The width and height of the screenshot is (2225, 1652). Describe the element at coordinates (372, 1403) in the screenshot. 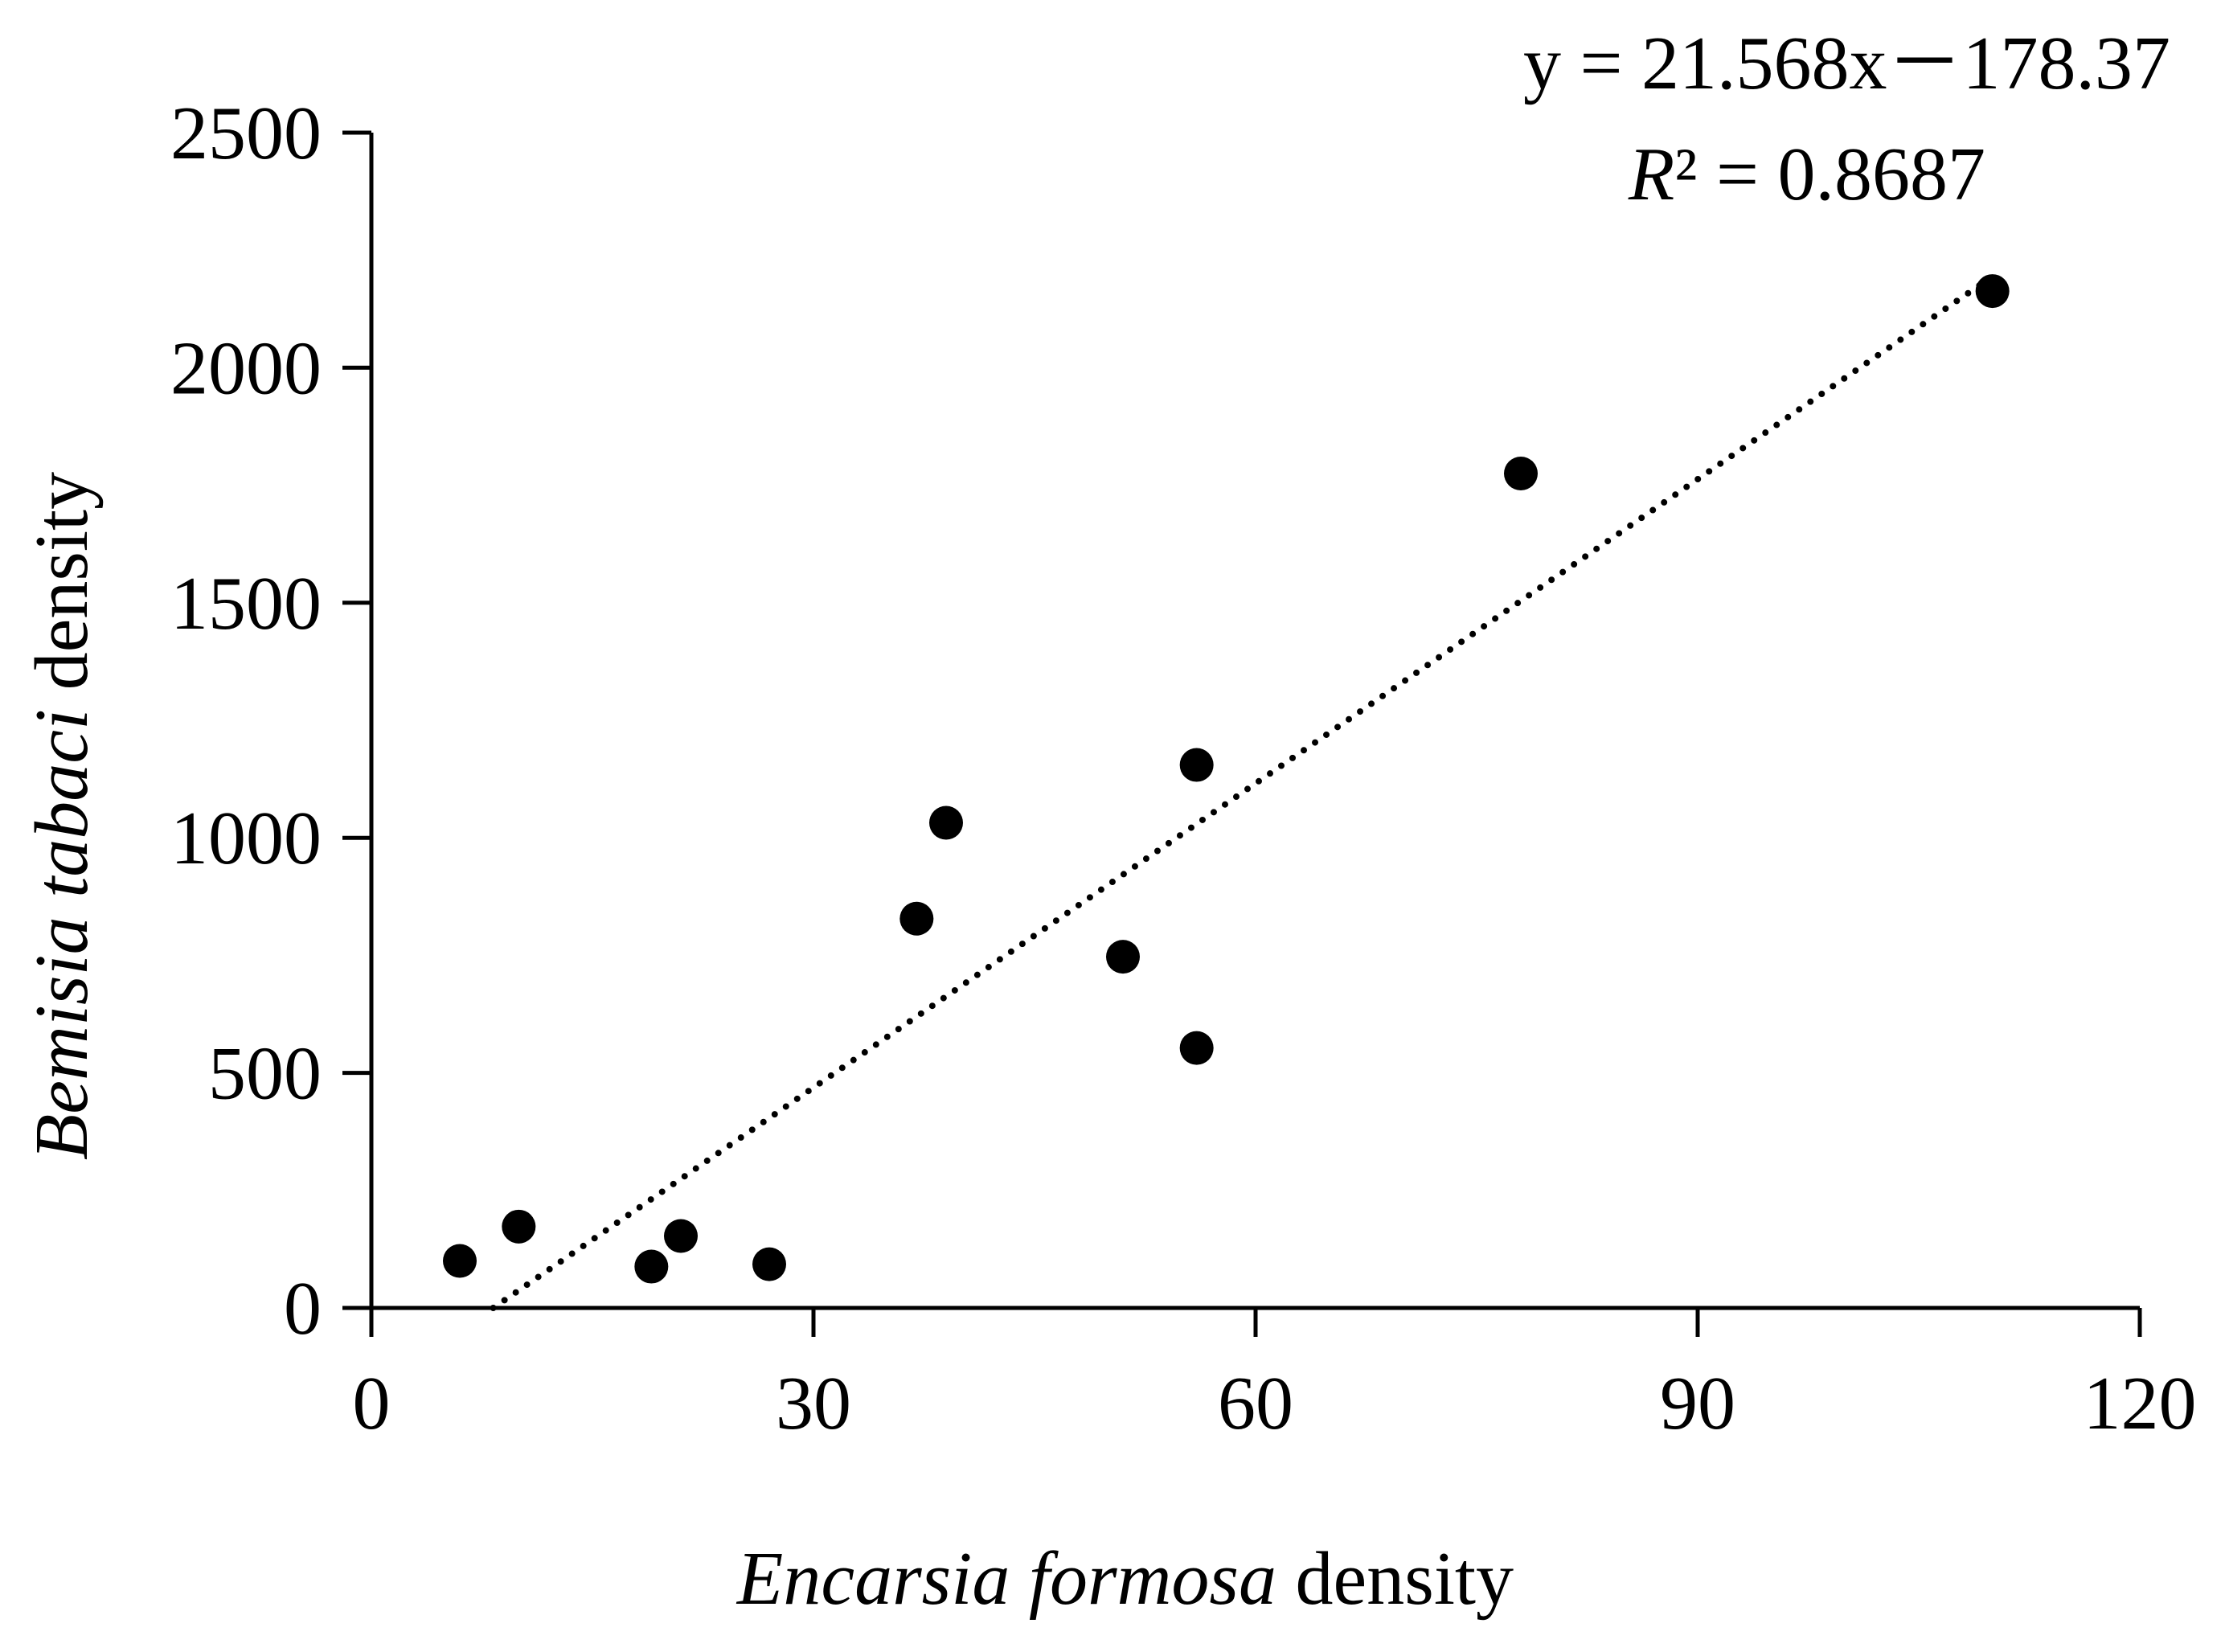

I see `x-tick-label-0: 0` at that location.